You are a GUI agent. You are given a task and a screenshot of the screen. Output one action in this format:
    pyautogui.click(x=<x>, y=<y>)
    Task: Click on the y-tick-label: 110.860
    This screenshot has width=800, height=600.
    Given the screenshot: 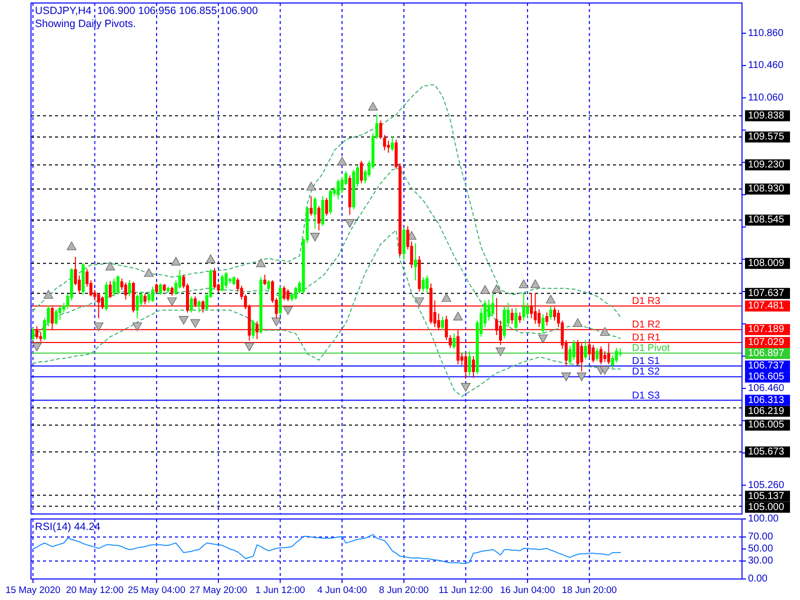 What is the action you would take?
    pyautogui.click(x=766, y=33)
    